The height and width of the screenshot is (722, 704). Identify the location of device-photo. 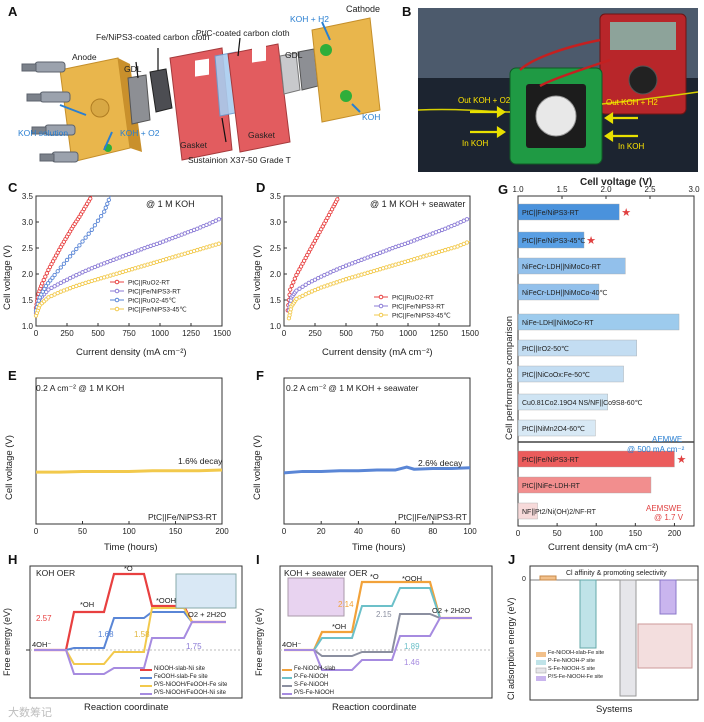
(558, 90).